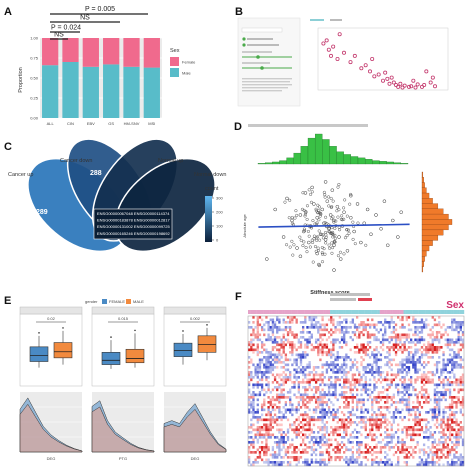  What do you see at coordinates (361, 161) in the screenshot?
I see `histogram-bar` at bounding box center [361, 161].